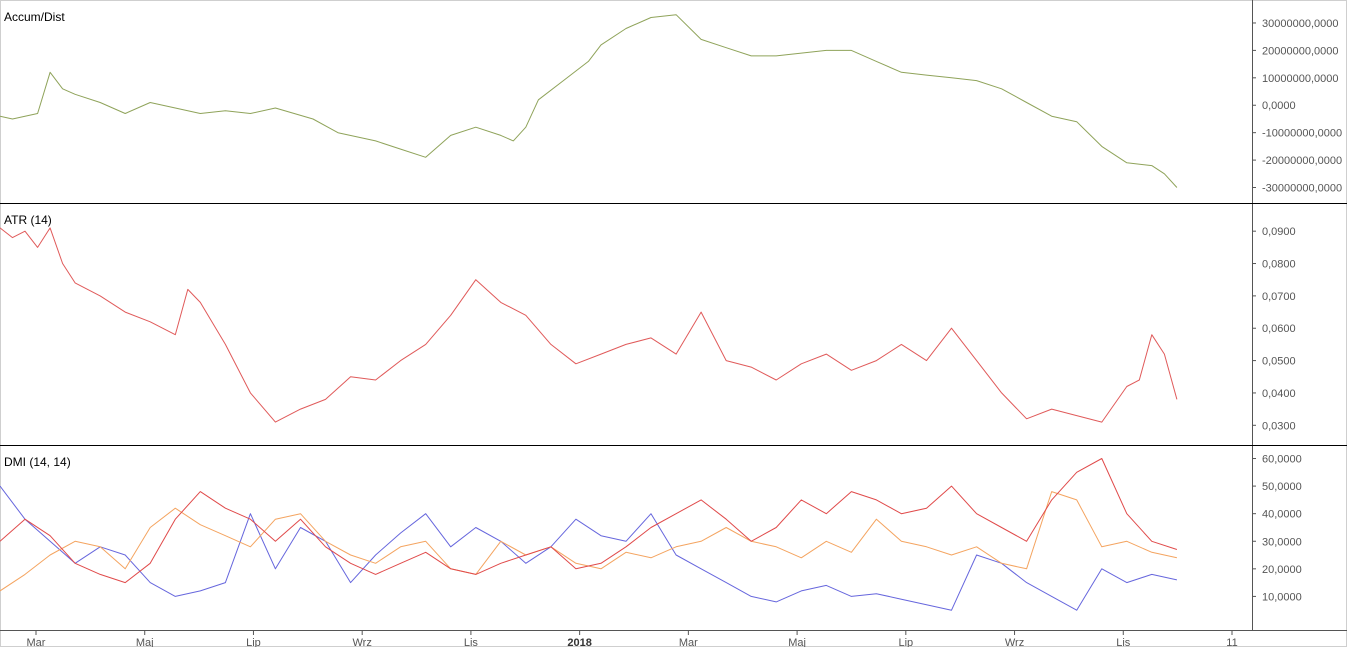  Describe the element at coordinates (37, 462) in the screenshot. I see `panel-title: DMI (14, 14)` at that location.